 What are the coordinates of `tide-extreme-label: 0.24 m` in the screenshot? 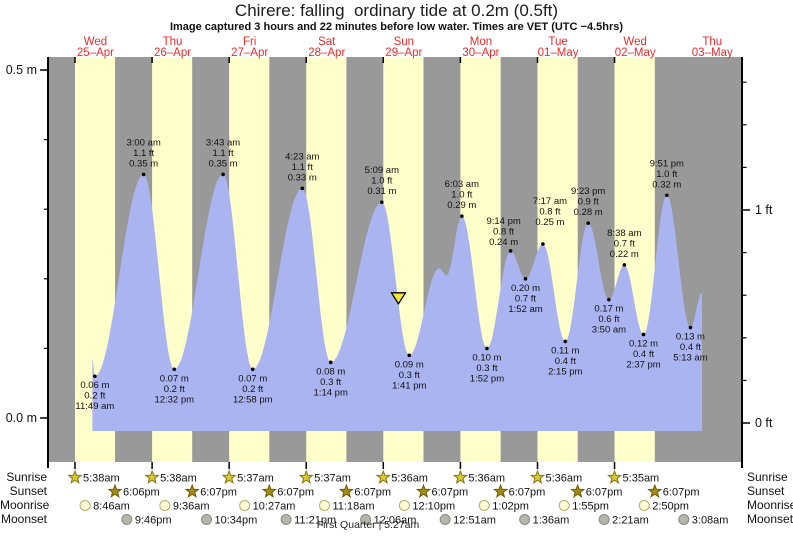 It's located at (503, 242).